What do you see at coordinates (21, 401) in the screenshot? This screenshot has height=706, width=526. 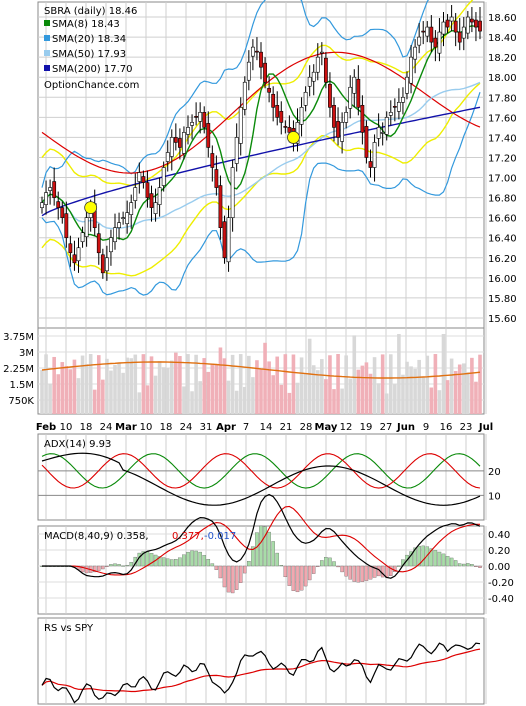 I see `volume-tick-label: 750K` at bounding box center [21, 401].